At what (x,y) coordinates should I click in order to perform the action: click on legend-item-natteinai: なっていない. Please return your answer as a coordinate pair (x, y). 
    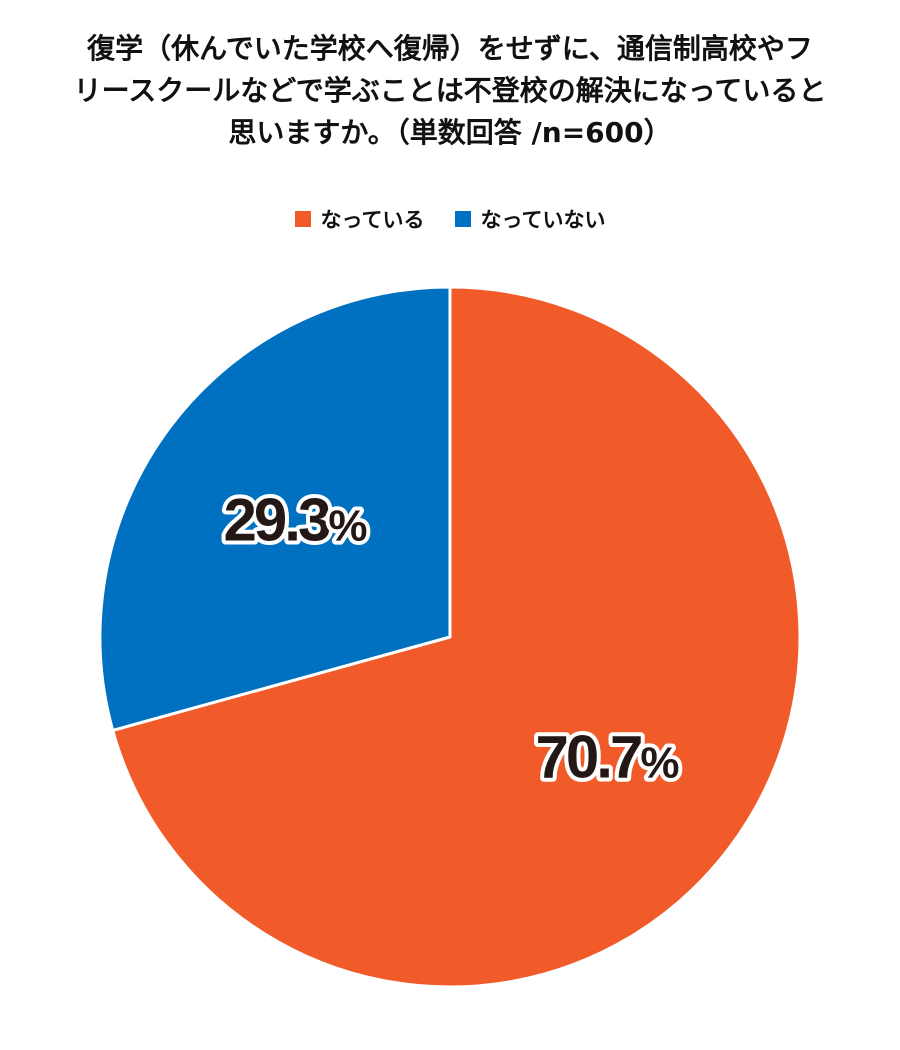
    Looking at the image, I should click on (530, 219).